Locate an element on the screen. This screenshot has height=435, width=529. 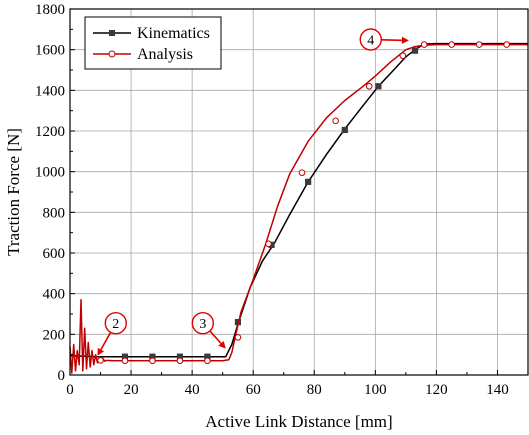
y-tick-label: 600 is located at coordinates (54, 254).